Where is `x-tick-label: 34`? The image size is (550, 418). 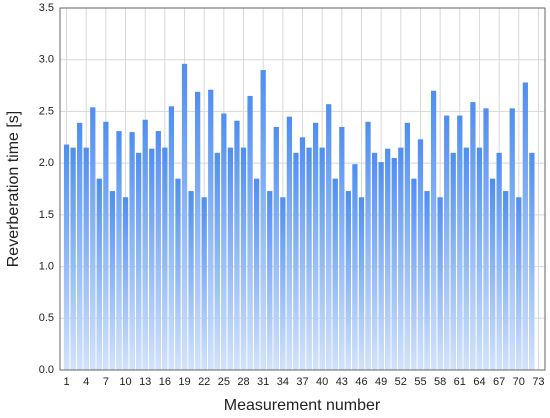 x-tick-label: 34 is located at coordinates (283, 382).